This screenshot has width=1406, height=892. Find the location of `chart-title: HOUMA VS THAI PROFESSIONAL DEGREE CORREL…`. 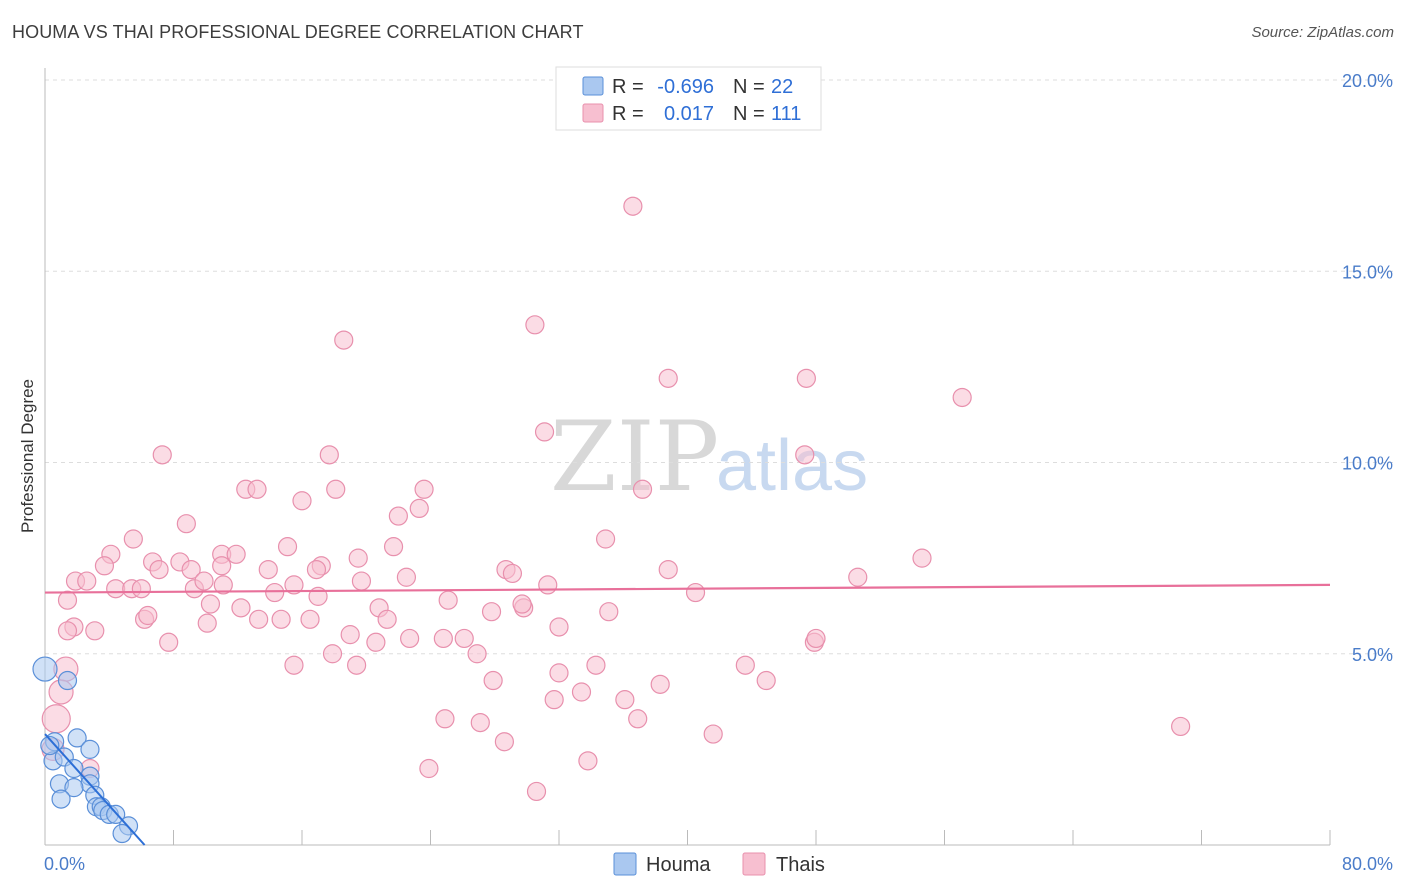

chart-title: HOUMA VS THAI PROFESSIONAL DEGREE CORREL… is located at coordinates (298, 32).